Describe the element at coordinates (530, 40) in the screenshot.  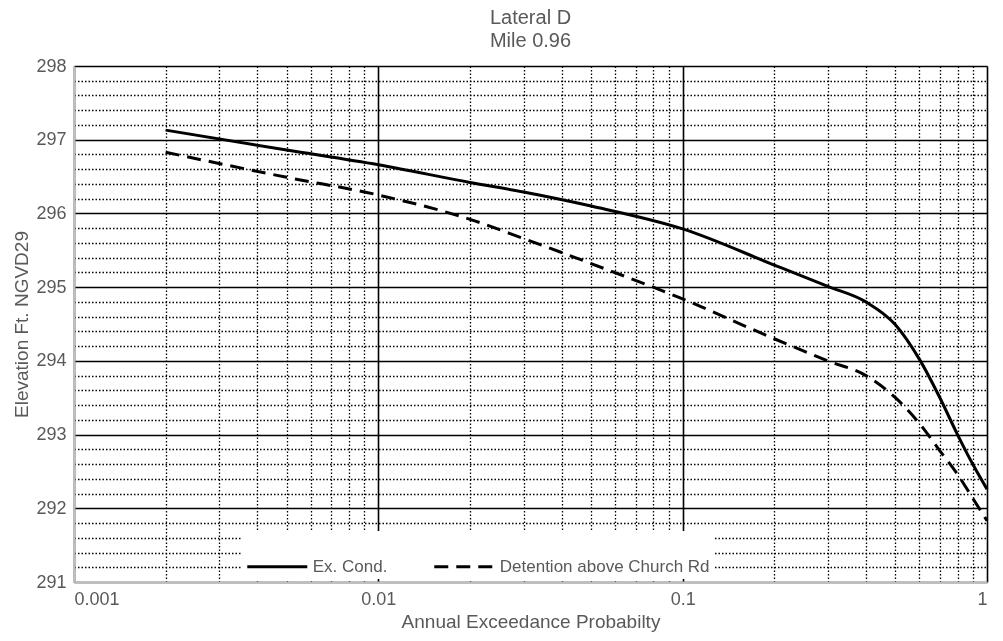
I see `chart-subtitle: Mile 0.96` at that location.